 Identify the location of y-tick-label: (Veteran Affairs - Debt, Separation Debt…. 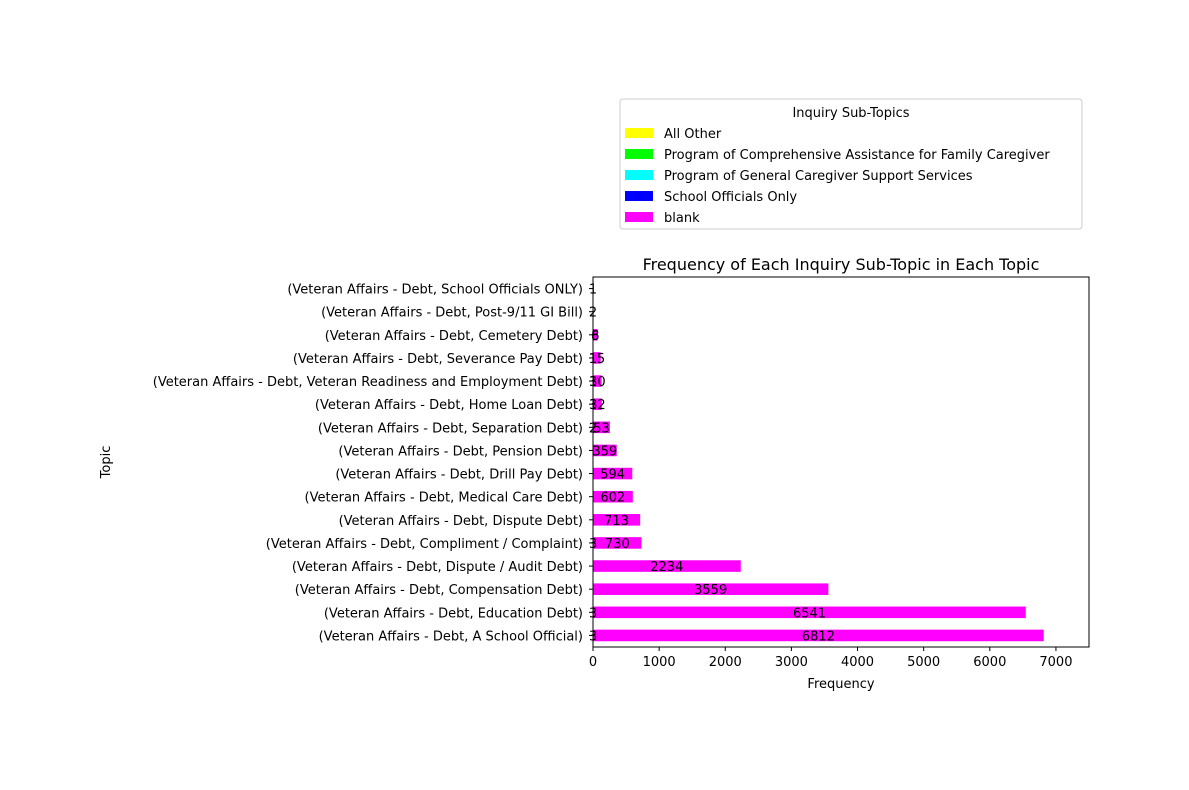
(450, 428).